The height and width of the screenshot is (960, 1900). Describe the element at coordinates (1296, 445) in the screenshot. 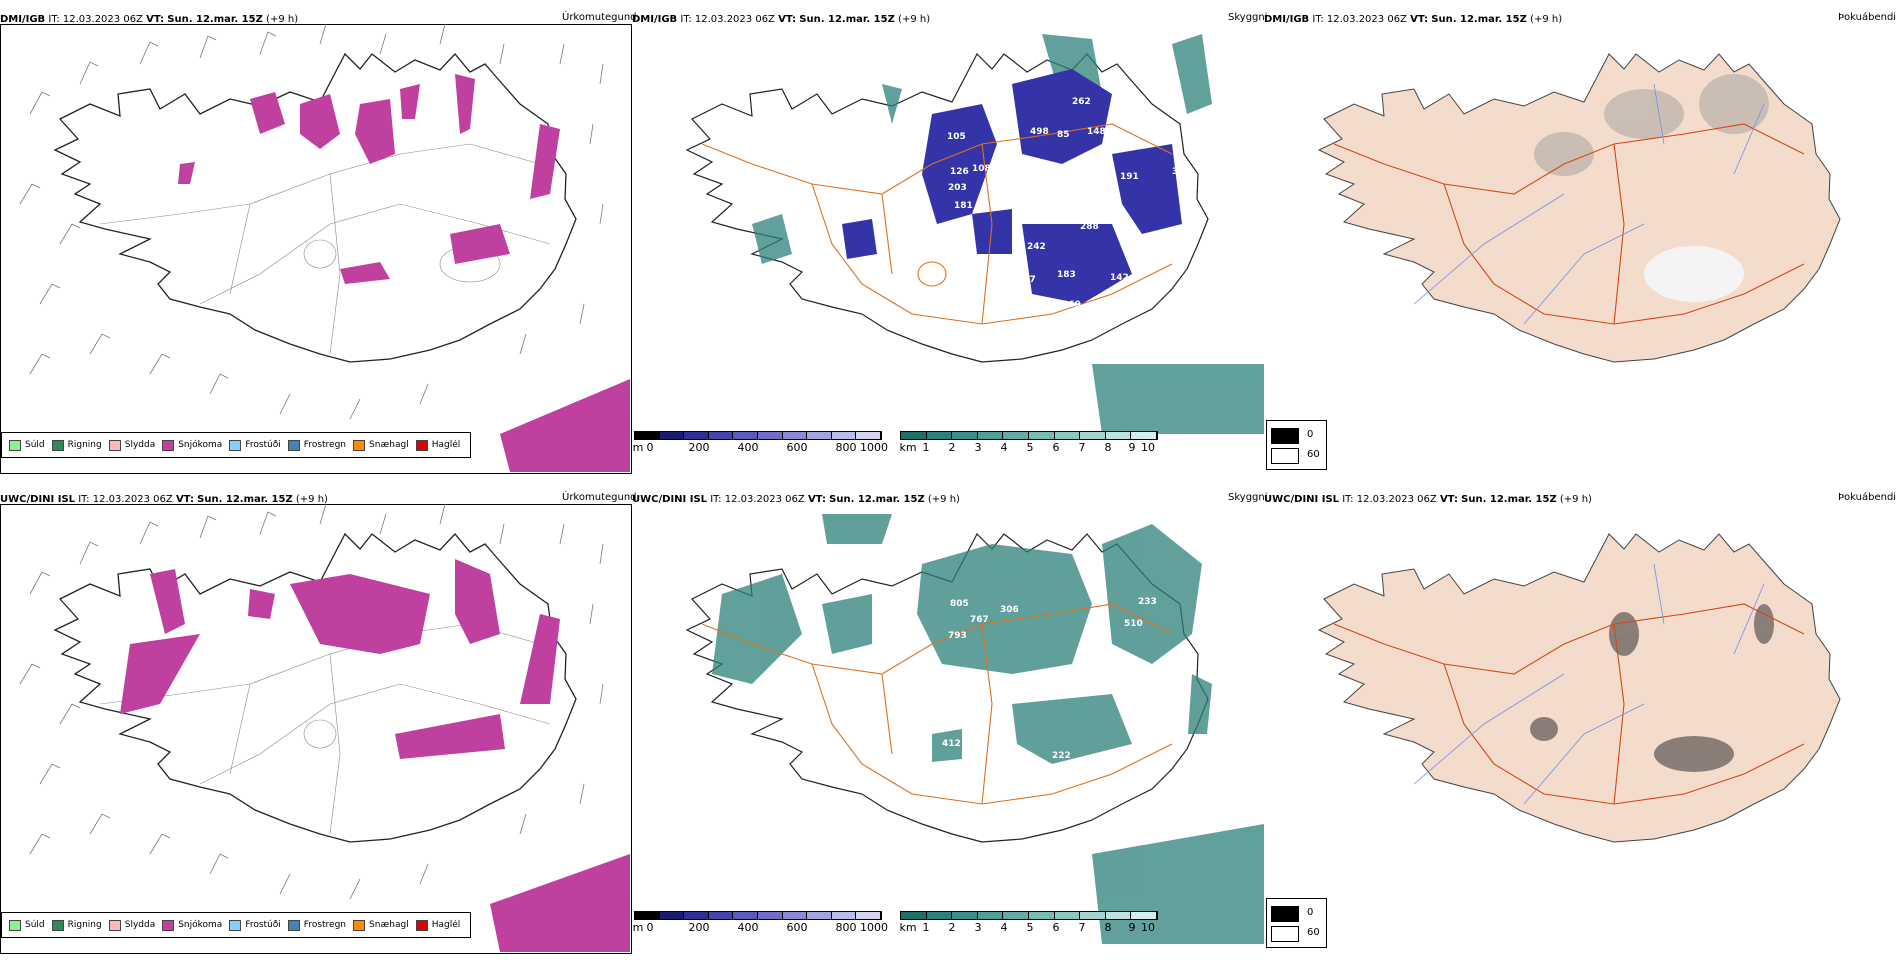

I see `fog-legend-top: 0 60` at that location.